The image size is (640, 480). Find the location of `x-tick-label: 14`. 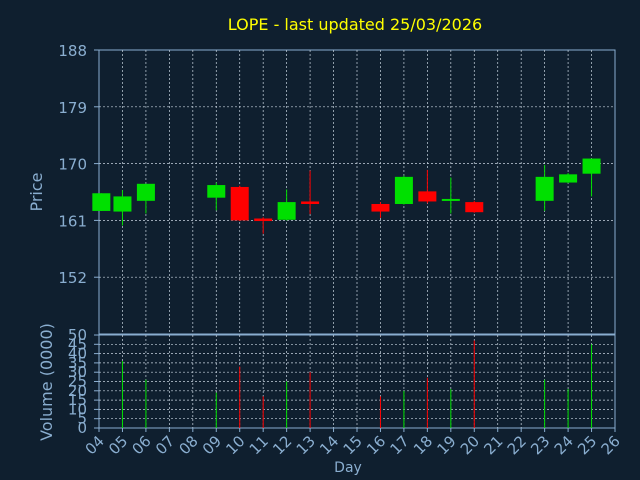

x-tick-label: 14 is located at coordinates (329, 445).